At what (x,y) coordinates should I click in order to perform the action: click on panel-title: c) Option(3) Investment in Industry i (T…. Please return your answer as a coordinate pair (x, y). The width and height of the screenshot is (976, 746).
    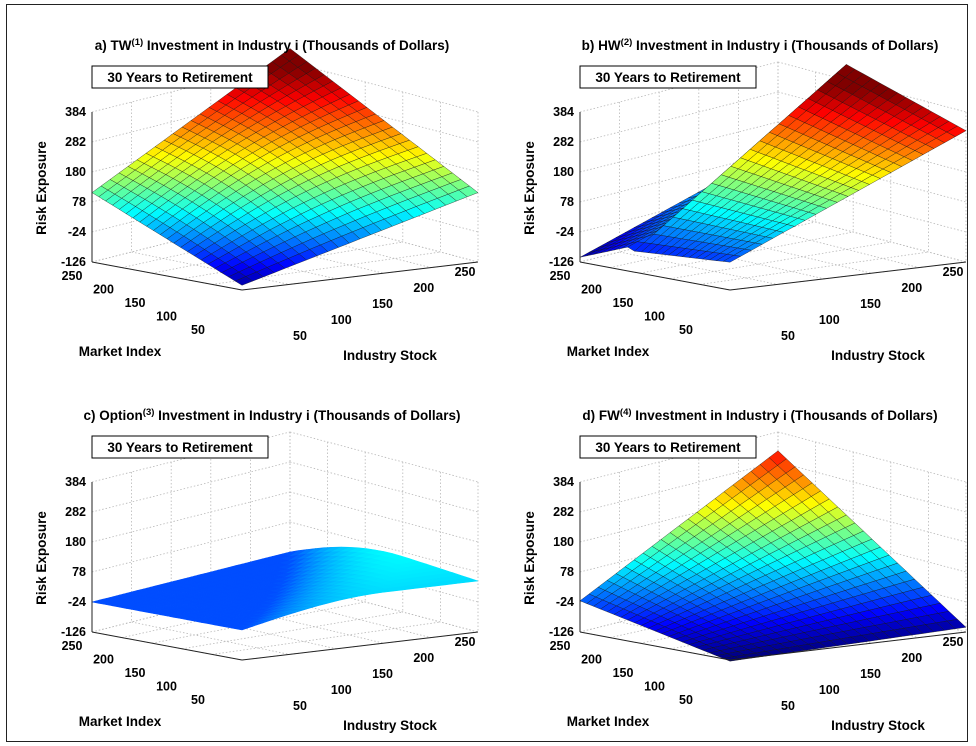
    Looking at the image, I should click on (272, 415).